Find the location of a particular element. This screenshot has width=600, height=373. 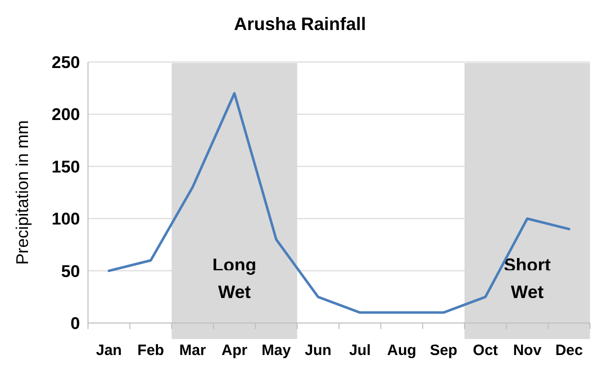

x-tick-label: Feb is located at coordinates (150, 350).